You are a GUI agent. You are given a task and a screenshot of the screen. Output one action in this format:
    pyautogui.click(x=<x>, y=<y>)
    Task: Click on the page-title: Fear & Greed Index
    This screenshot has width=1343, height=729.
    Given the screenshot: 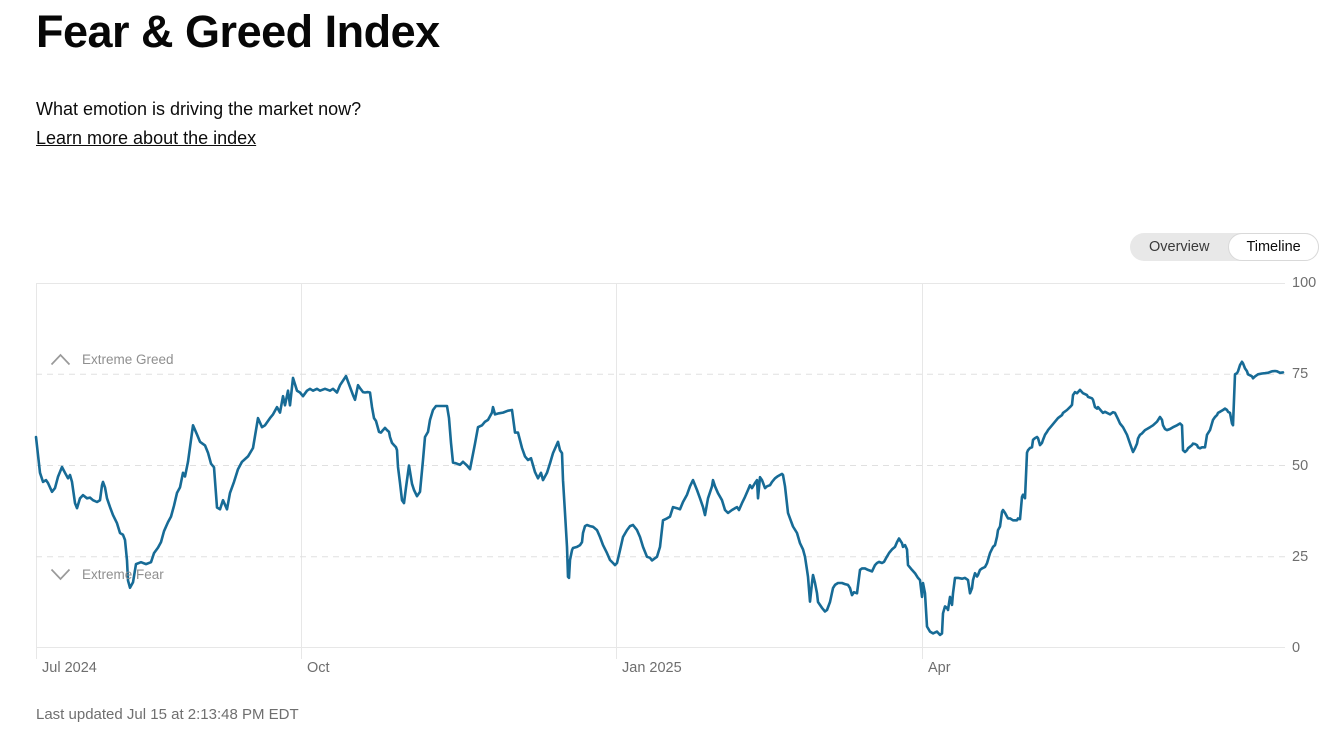 What is the action you would take?
    pyautogui.click(x=238, y=31)
    